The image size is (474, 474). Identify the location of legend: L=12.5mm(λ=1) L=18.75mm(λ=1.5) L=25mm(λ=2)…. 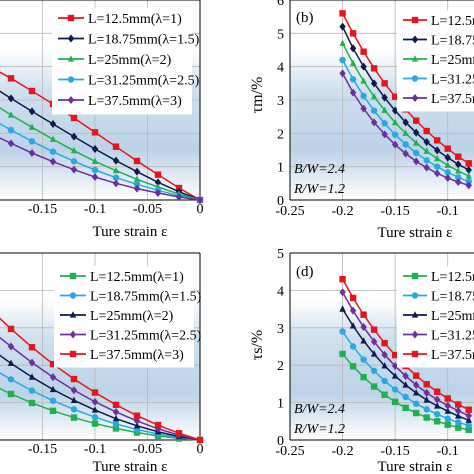
(435, 61).